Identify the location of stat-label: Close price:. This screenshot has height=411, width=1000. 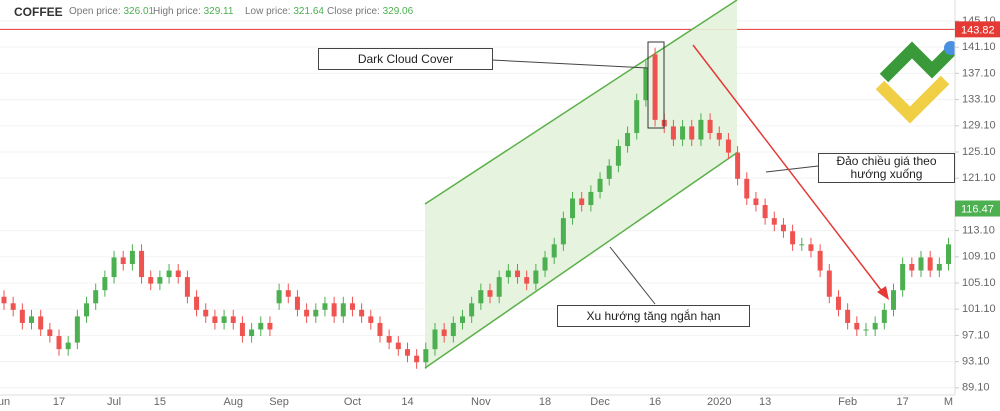
(353, 11).